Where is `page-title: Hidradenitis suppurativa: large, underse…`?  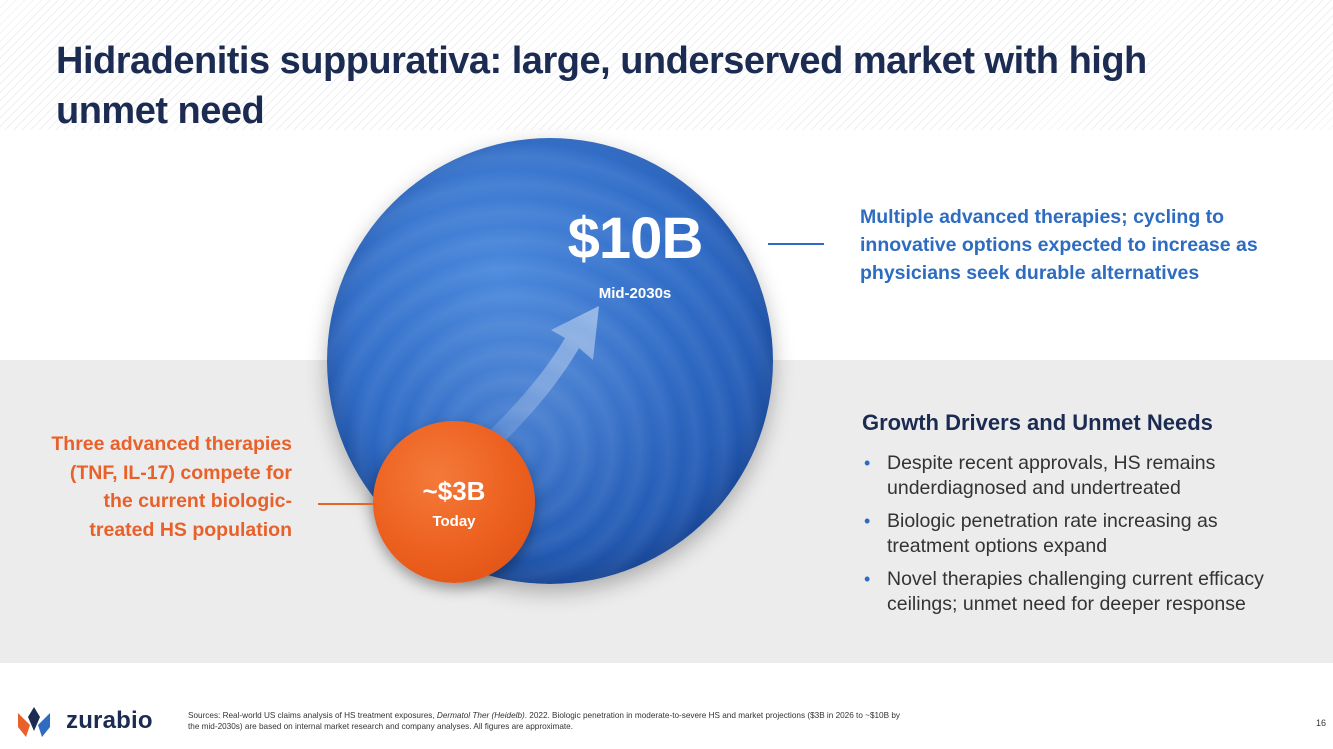 page-title: Hidradenitis suppurativa: large, underse… is located at coordinates (601, 86).